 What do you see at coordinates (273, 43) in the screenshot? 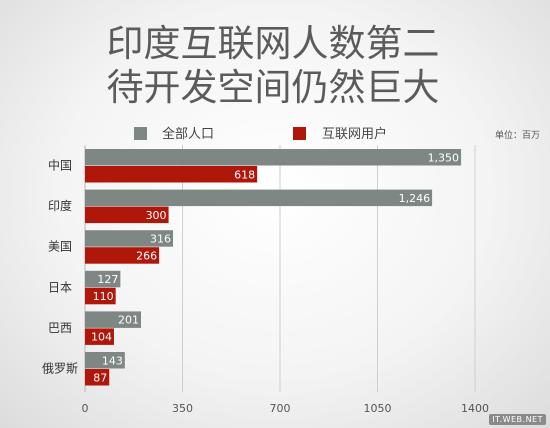
I see `chart-title-line-1: 印度互联网人数第二` at bounding box center [273, 43].